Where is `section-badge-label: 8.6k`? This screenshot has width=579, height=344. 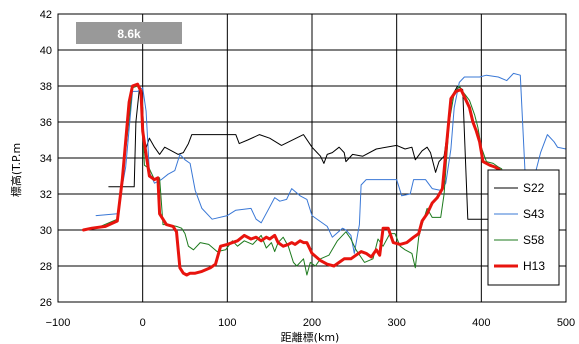 section-badge-label: 8.6k is located at coordinates (129, 34).